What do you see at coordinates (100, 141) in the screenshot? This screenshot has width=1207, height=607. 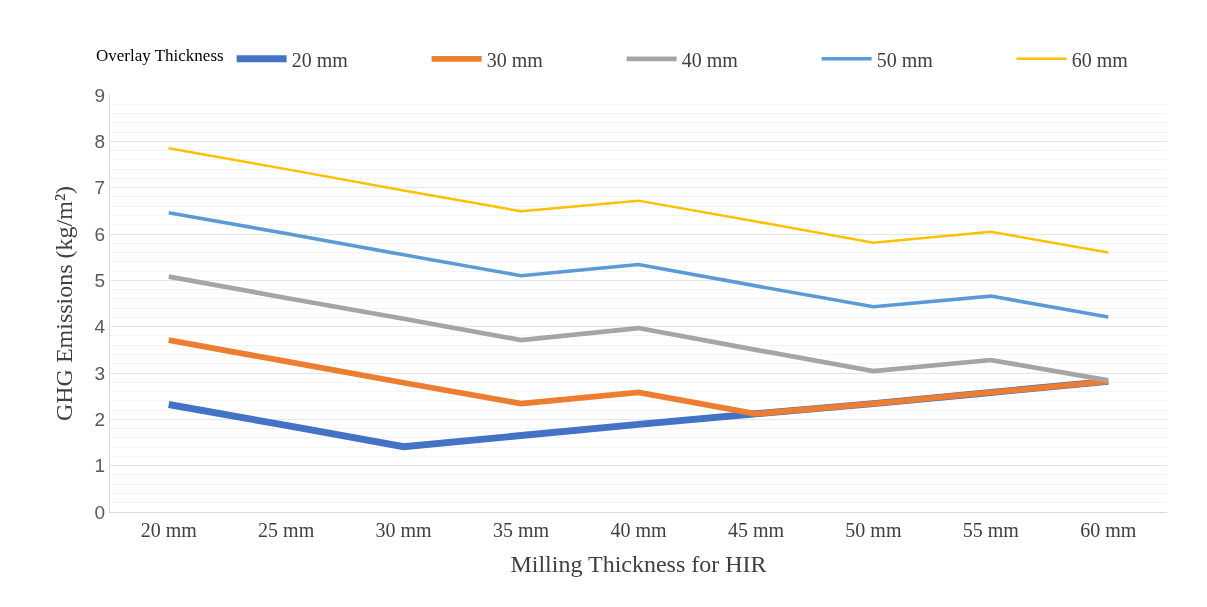 I see `y-tick-label: 8` at bounding box center [100, 141].